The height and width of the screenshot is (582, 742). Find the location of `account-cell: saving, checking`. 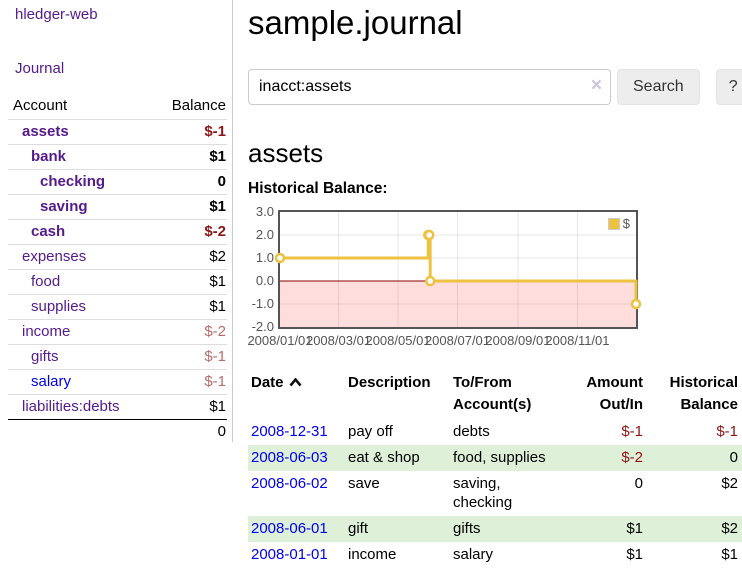

account-cell: saving, checking is located at coordinates (483, 493).